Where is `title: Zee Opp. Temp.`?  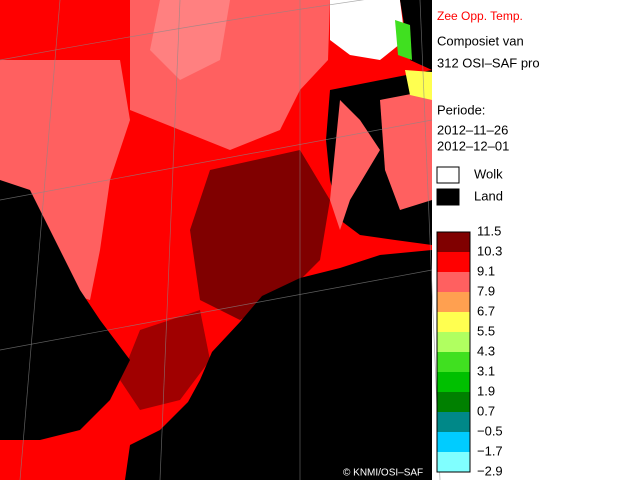 title: Zee Opp. Temp. is located at coordinates (480, 16).